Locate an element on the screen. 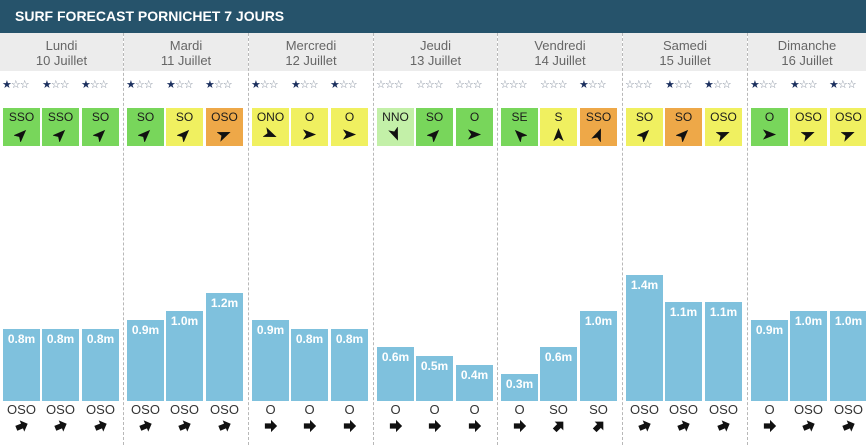  day-name: Lundi is located at coordinates (61, 45).